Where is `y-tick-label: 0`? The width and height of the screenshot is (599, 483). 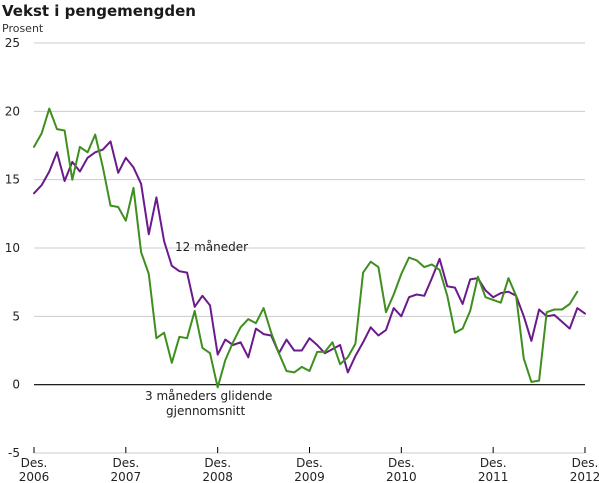 y-tick-label: 0 is located at coordinates (16, 385).